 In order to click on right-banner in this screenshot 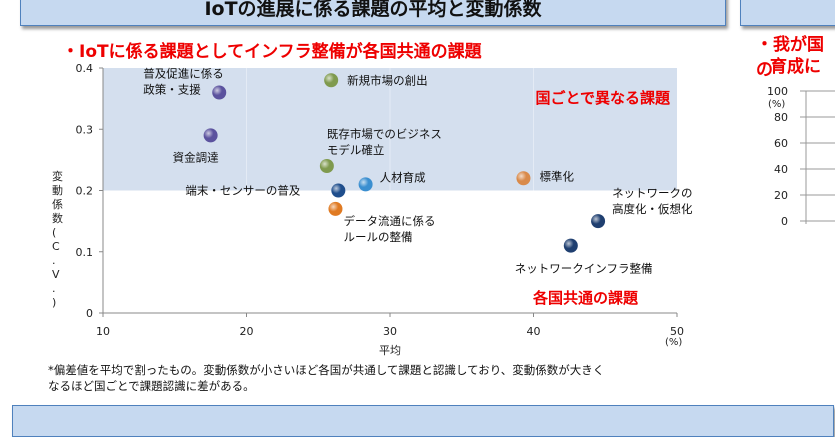, I will do `click(787, 13)`.